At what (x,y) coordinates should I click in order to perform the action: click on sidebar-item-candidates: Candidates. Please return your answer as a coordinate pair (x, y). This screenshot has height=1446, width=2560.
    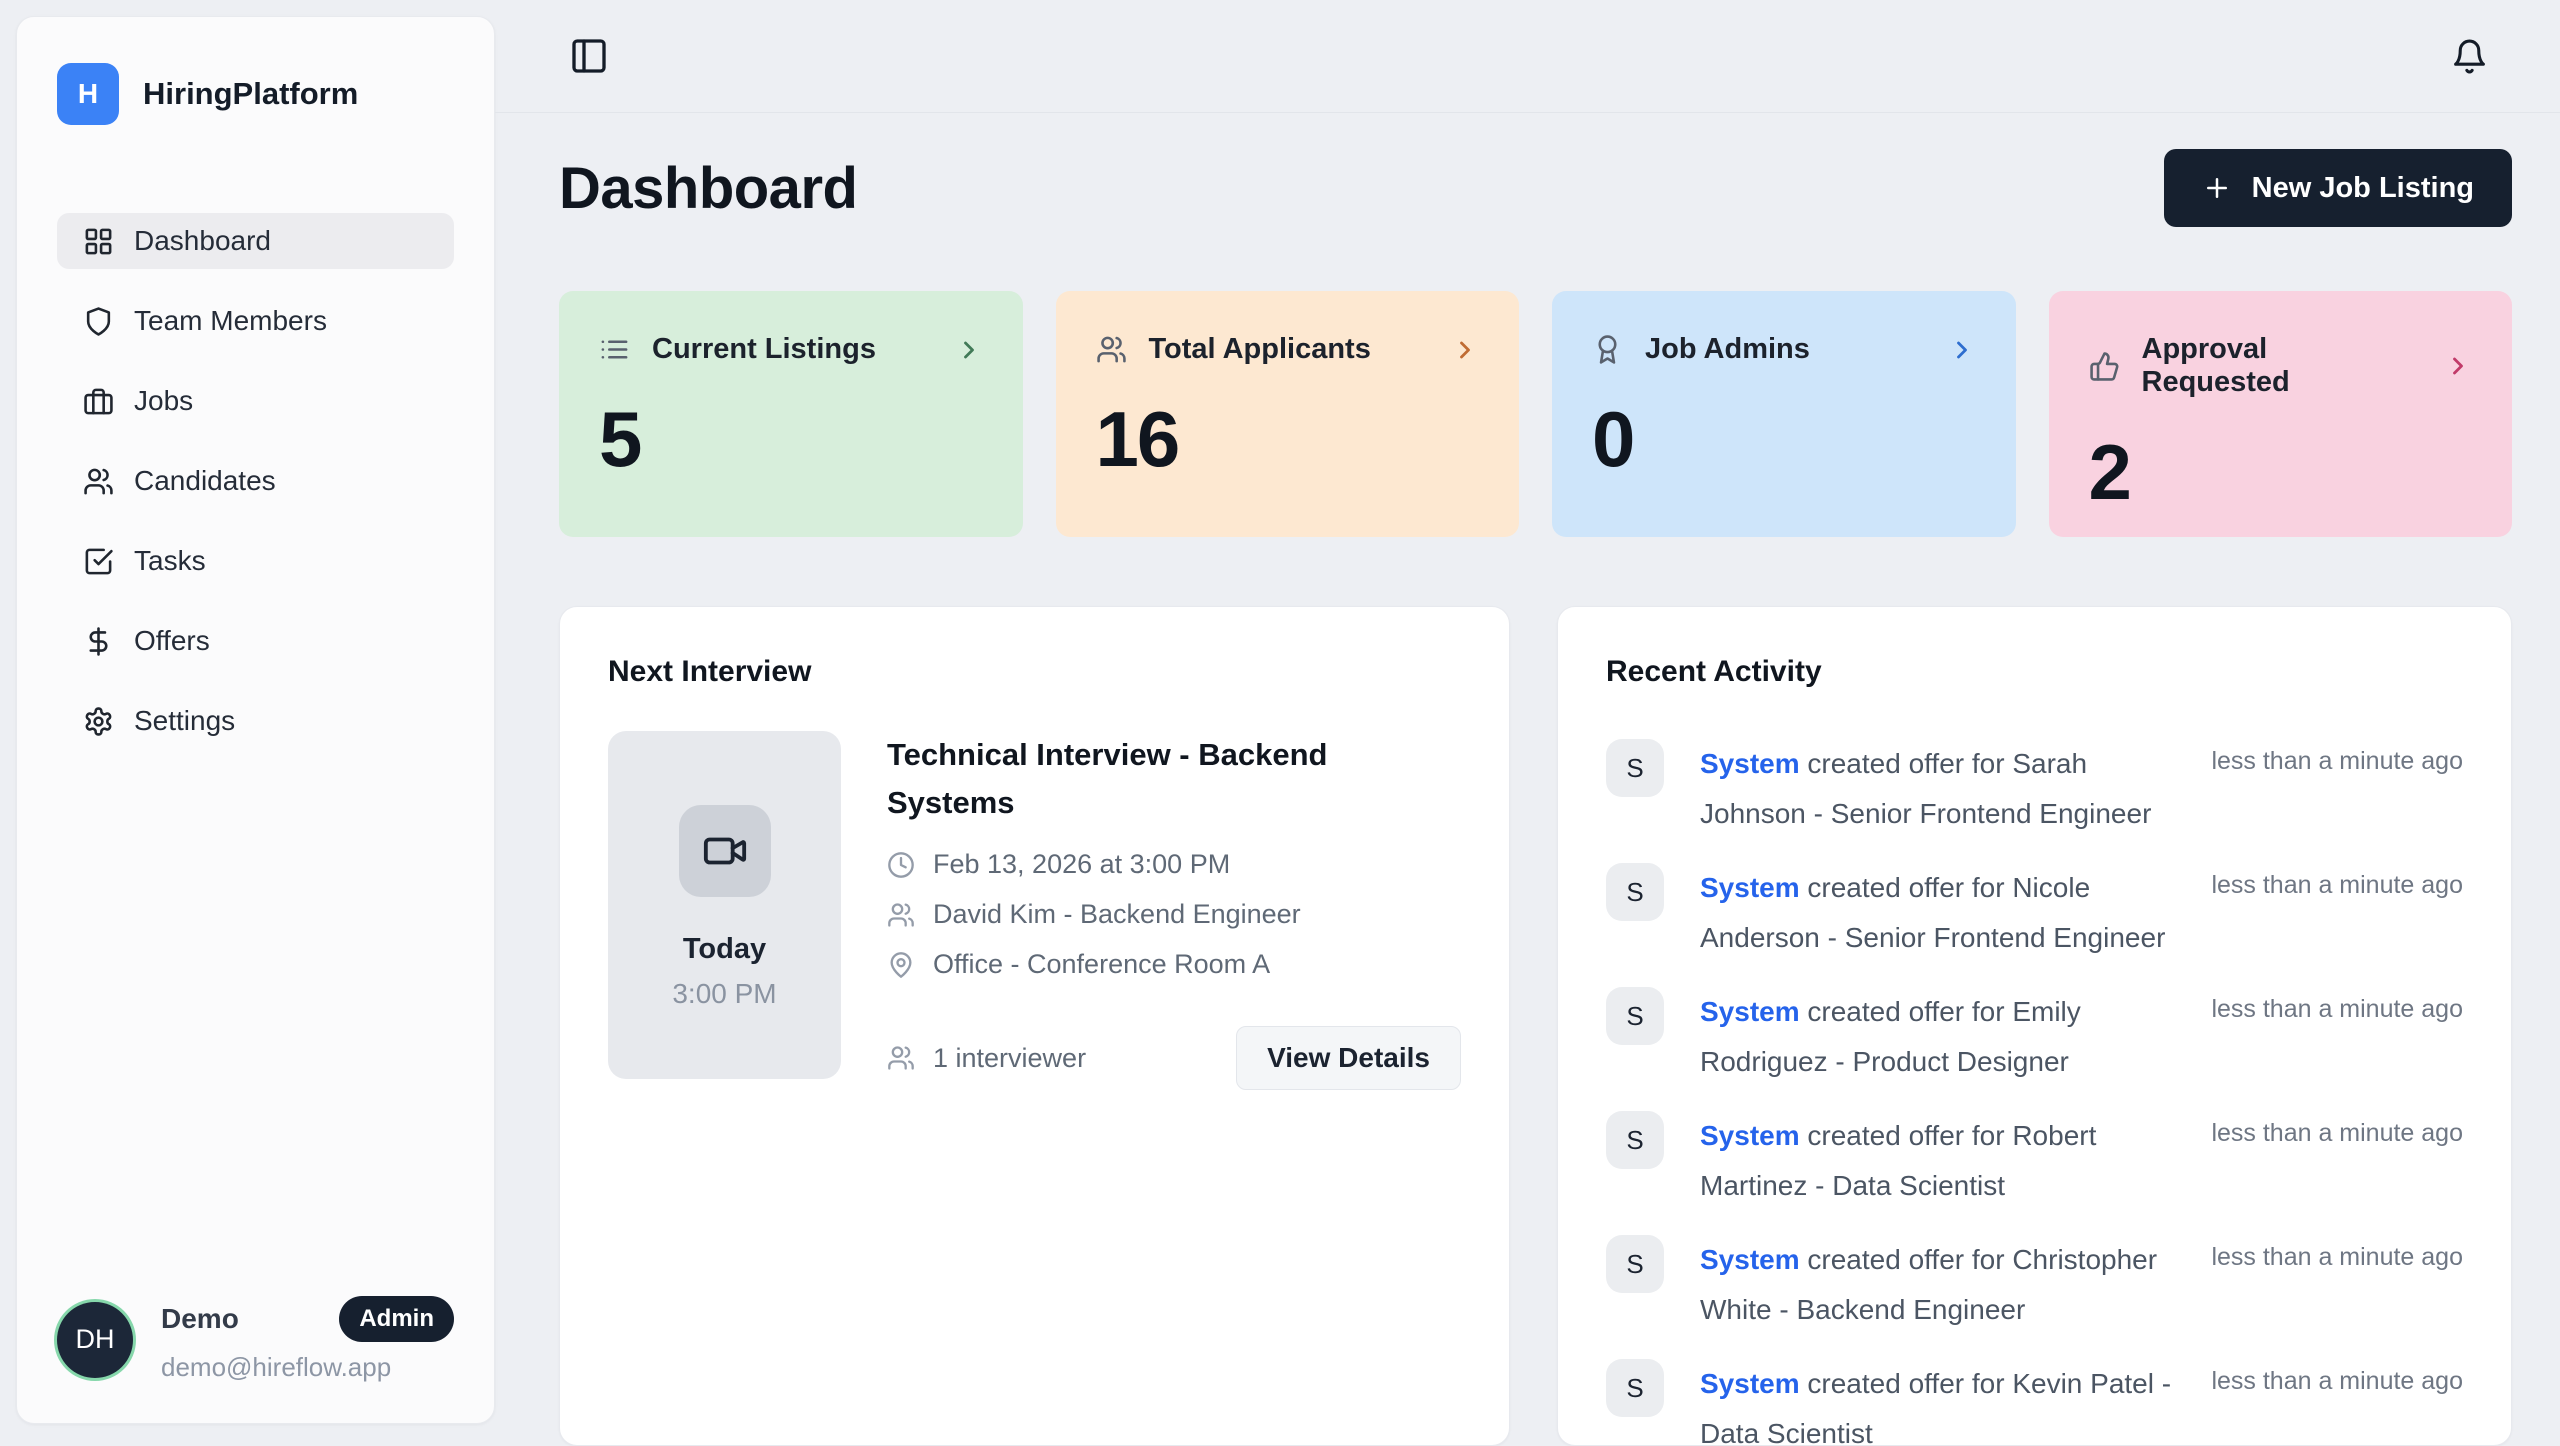
    Looking at the image, I should click on (255, 481).